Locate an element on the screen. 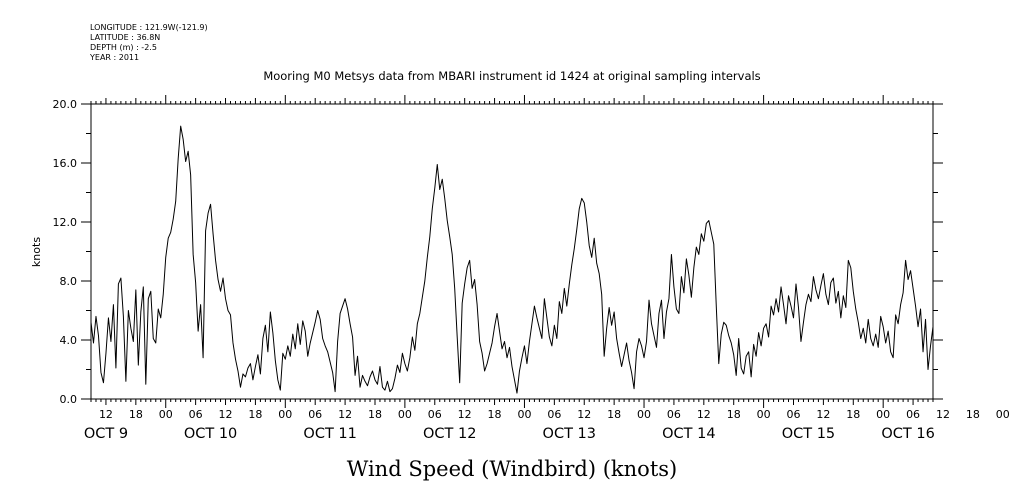 This screenshot has height=504, width=1009. day-label: OCT 16 is located at coordinates (907, 434).